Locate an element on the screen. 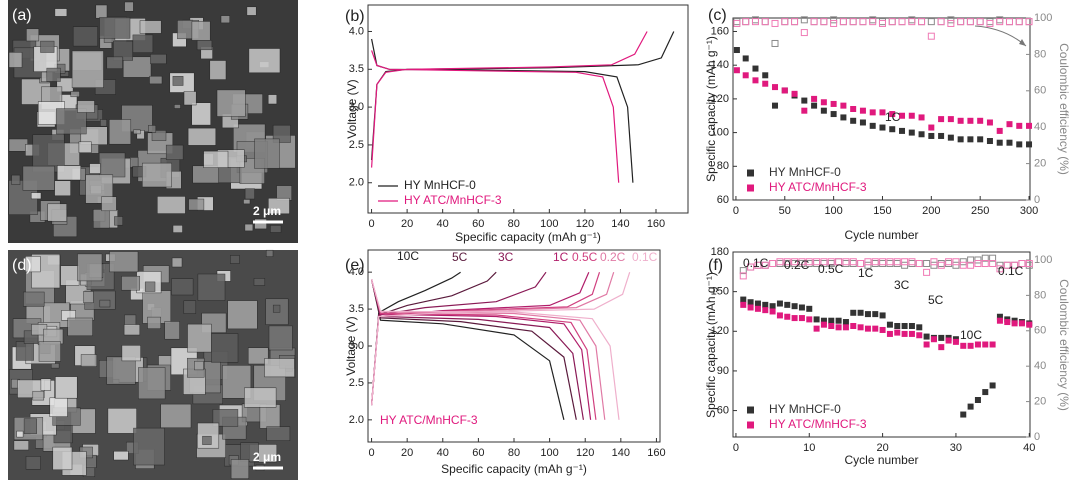 This screenshot has width=1072, height=485. x-tick-label: 120 is located at coordinates (585, 224).